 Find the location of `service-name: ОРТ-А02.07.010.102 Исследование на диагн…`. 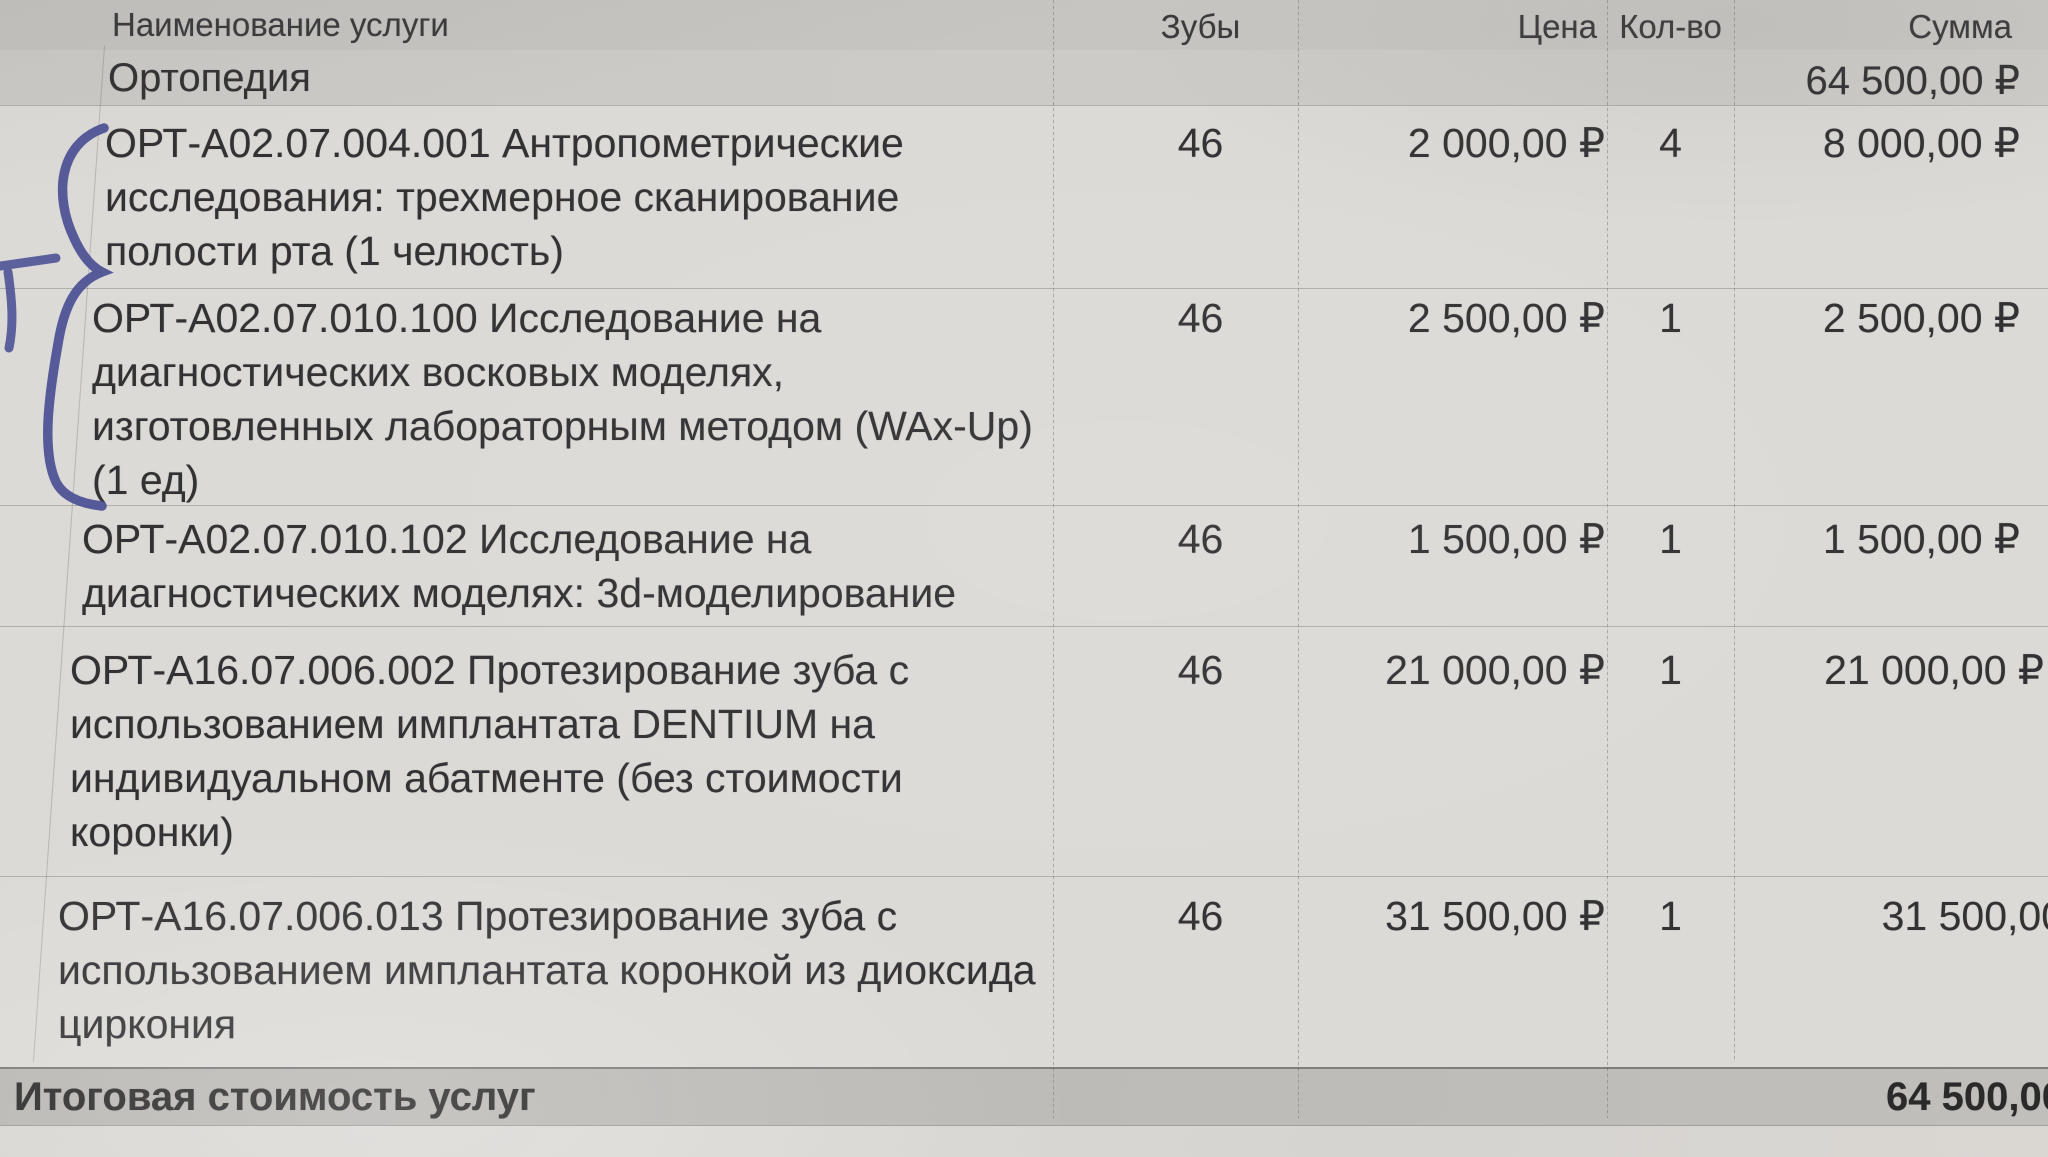

service-name: ОРТ-А02.07.010.102 Исследование на диагн… is located at coordinates (519, 566).